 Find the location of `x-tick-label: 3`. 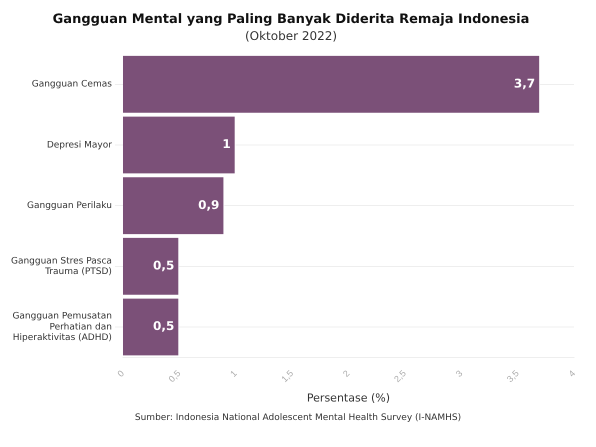

x-tick-label: 3 is located at coordinates (459, 373).